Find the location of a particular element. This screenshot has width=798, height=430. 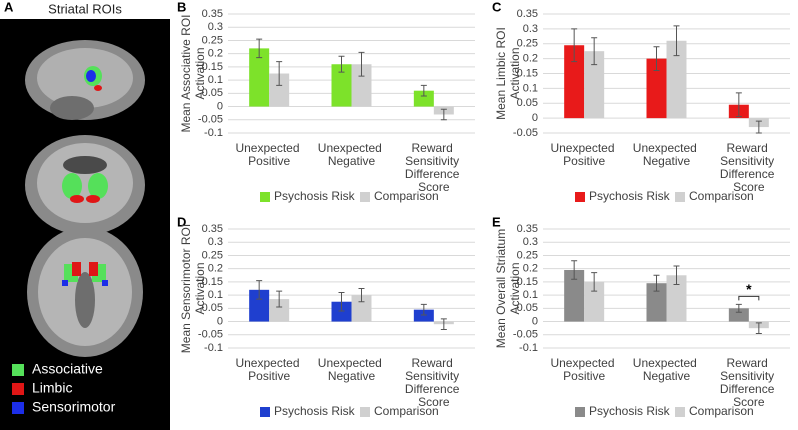

panel-letter: C is located at coordinates (497, 7).